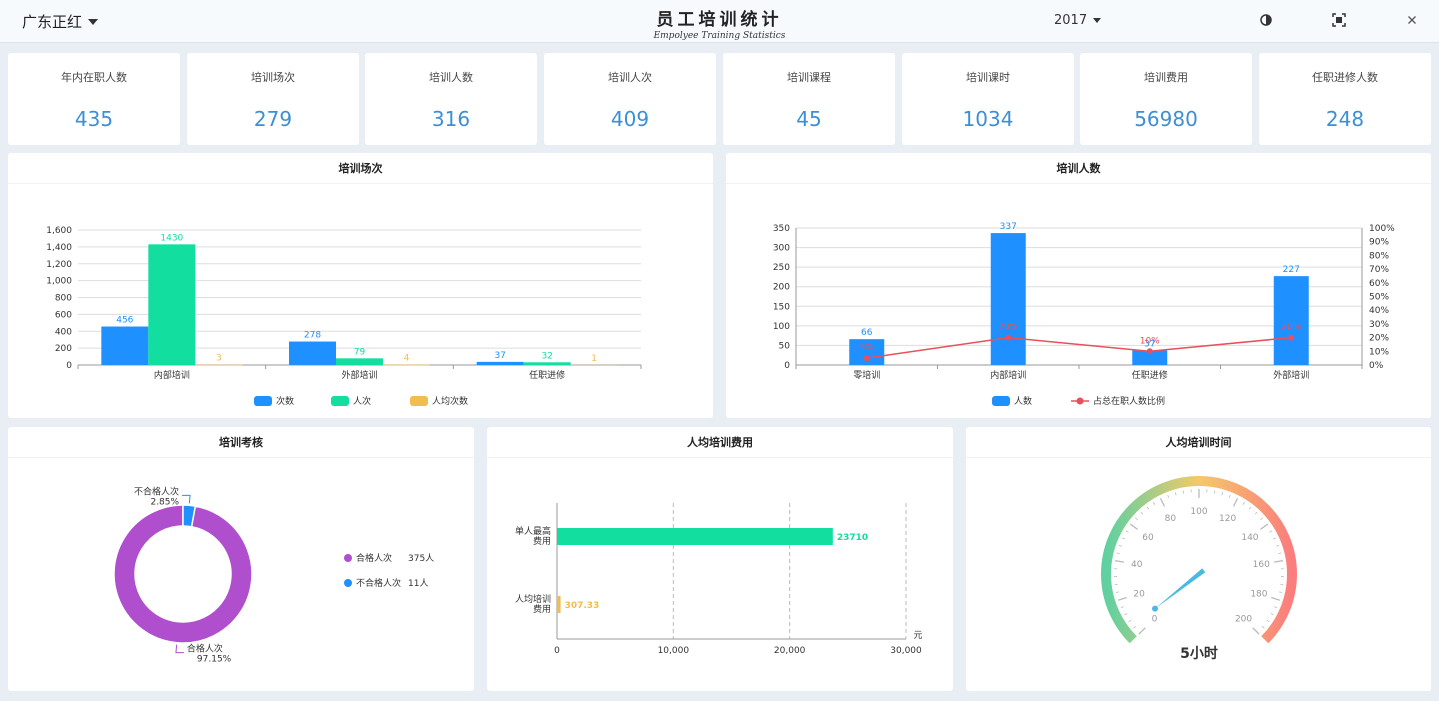 The height and width of the screenshot is (701, 1439). Describe the element at coordinates (1166, 99) in the screenshot. I see `kpi-card: 培训费用 56980` at that location.